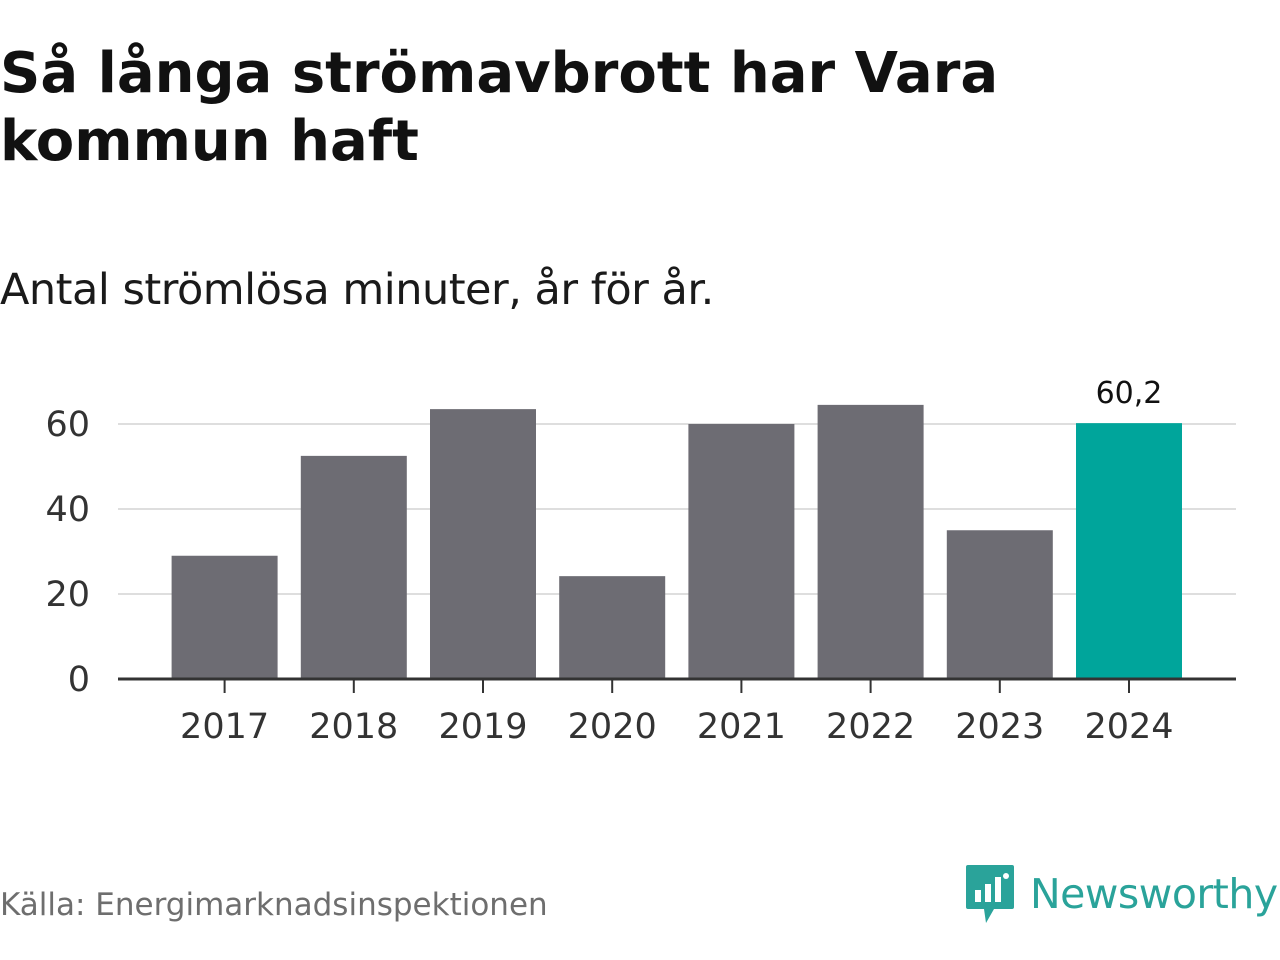  What do you see at coordinates (999, 727) in the screenshot?
I see `x-tick-label: 2023` at bounding box center [999, 727].